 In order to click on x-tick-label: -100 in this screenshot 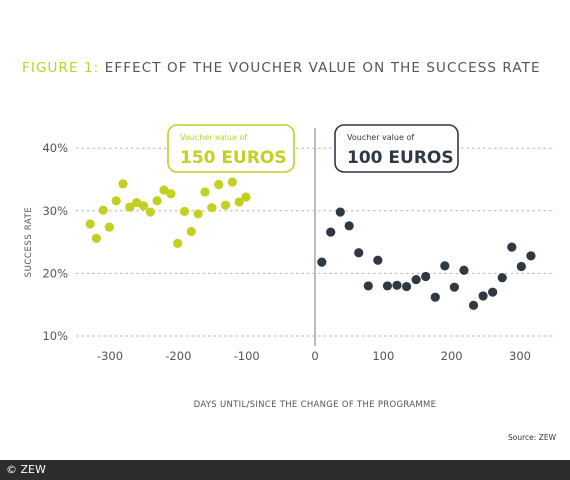, I will do `click(247, 356)`.